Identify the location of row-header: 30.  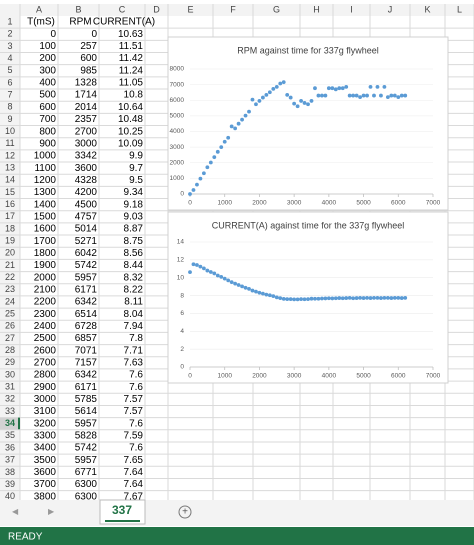
(10, 374).